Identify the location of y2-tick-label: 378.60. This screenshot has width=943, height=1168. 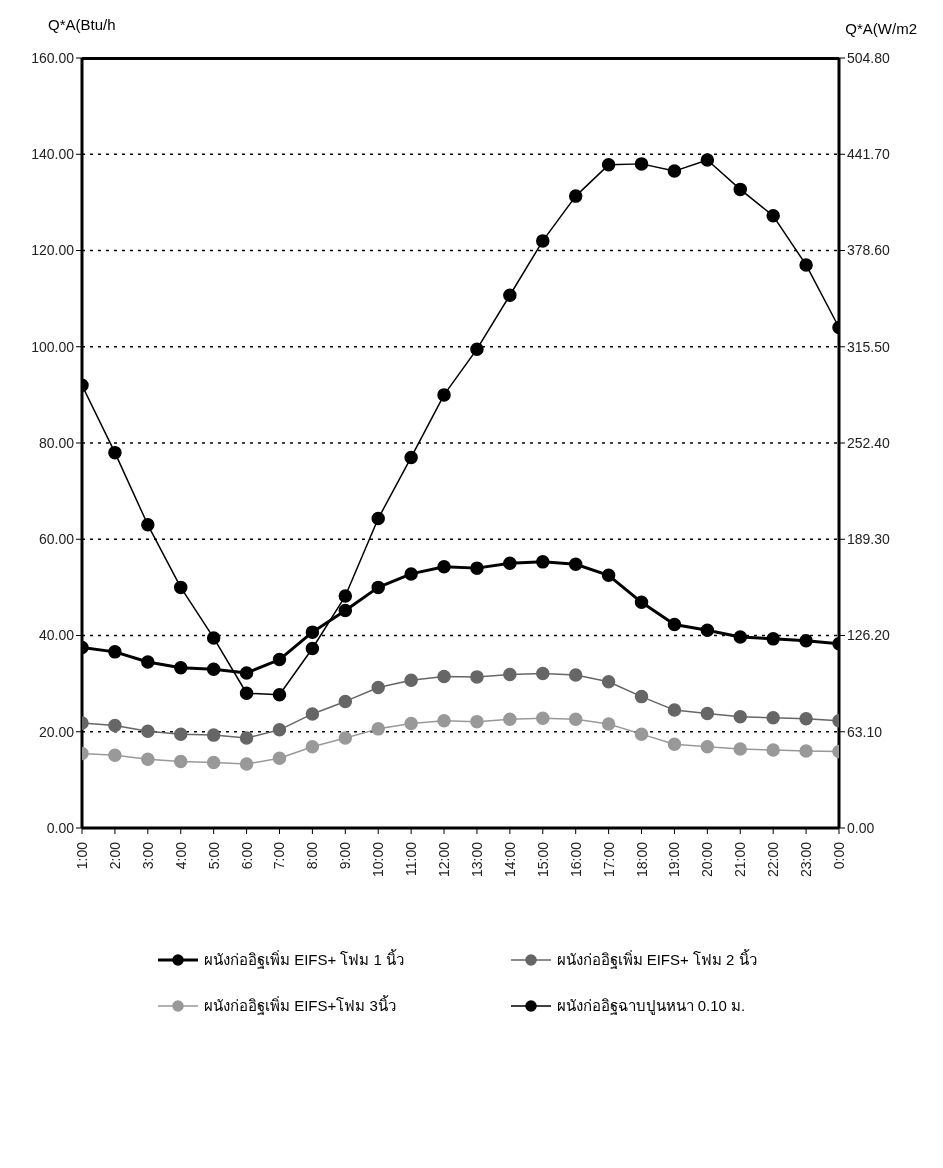
(869, 250).